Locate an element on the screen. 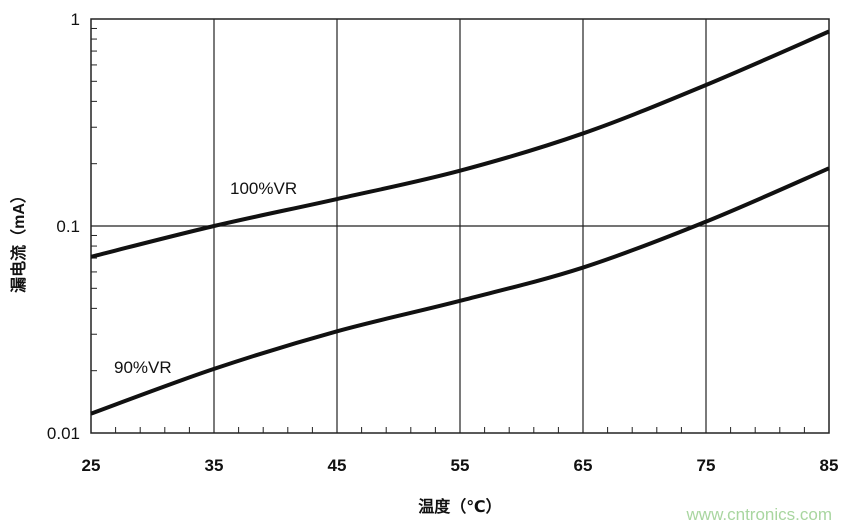  y-tick-labels: 0.01 0.1 1 is located at coordinates (63, 226).